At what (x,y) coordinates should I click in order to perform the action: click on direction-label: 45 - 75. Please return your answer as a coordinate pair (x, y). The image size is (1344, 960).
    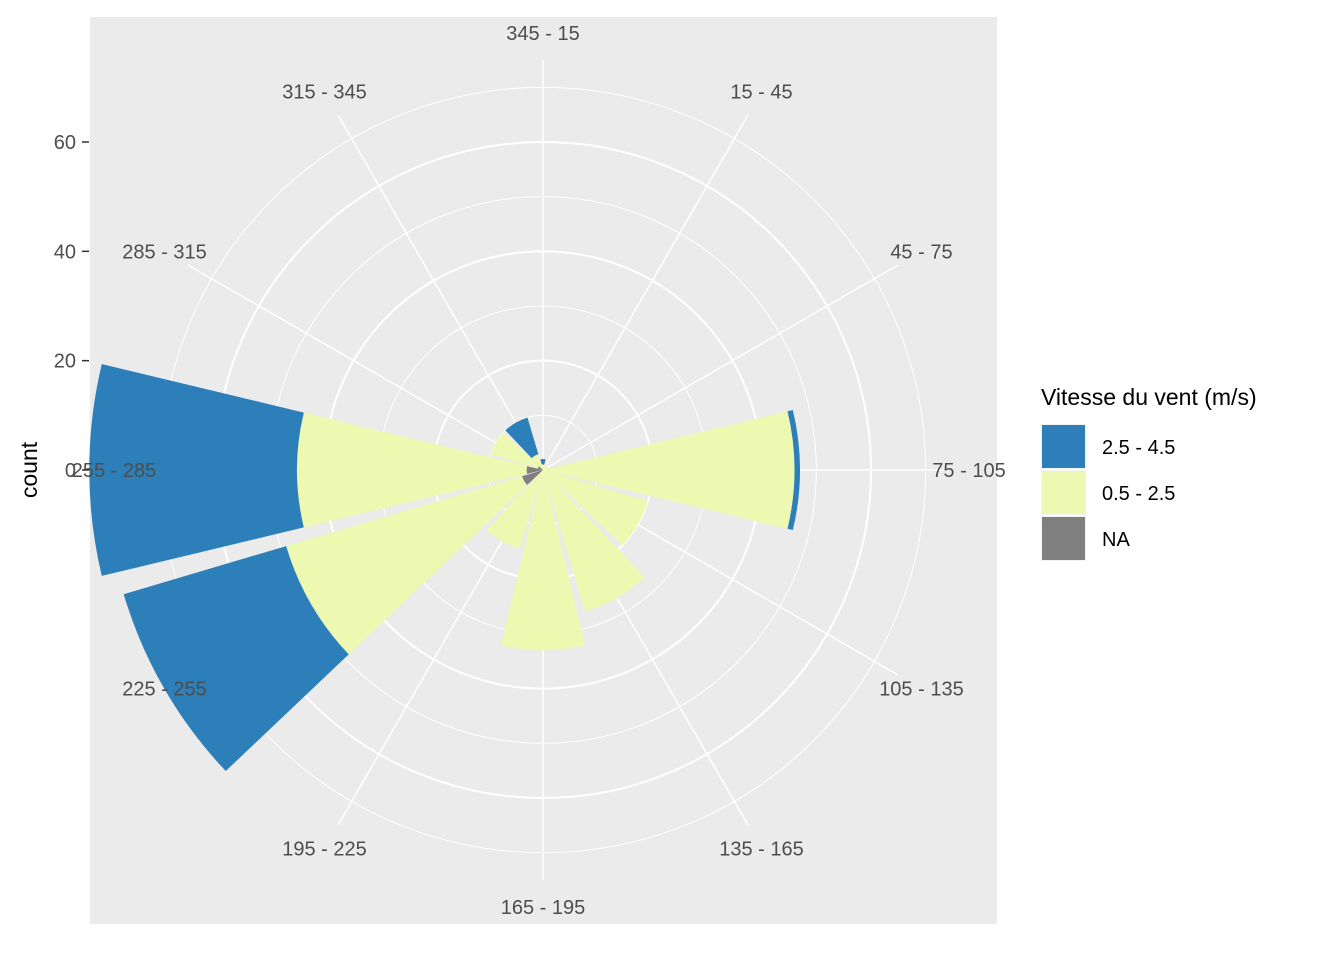
    Looking at the image, I should click on (921, 253).